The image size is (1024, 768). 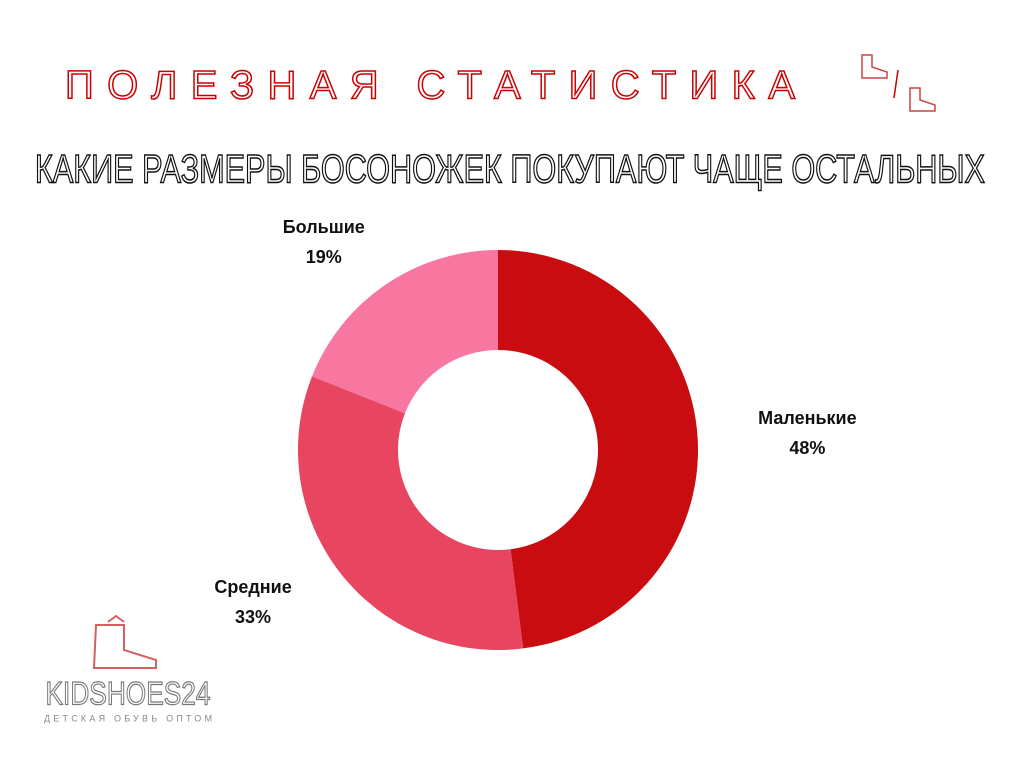 What do you see at coordinates (324, 257) in the screenshot?
I see `slice-value: 19%` at bounding box center [324, 257].